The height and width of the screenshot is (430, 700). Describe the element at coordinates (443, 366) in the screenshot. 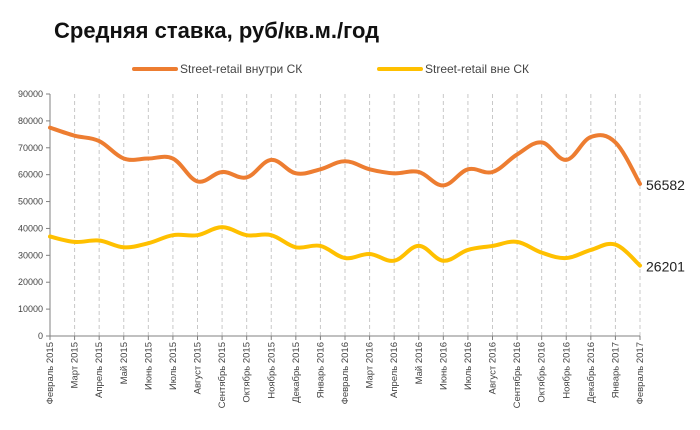

I see `x-tick-label: Июнь 2016` at that location.